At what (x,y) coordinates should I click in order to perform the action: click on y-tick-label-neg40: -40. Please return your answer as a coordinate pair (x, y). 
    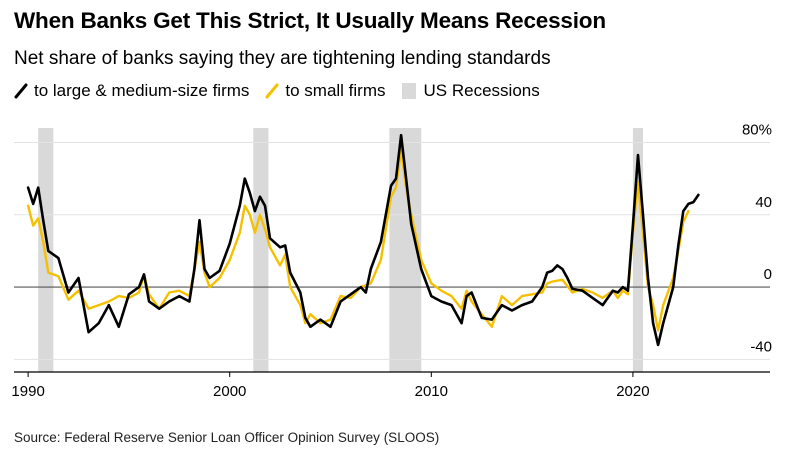
    Looking at the image, I should click on (761, 346).